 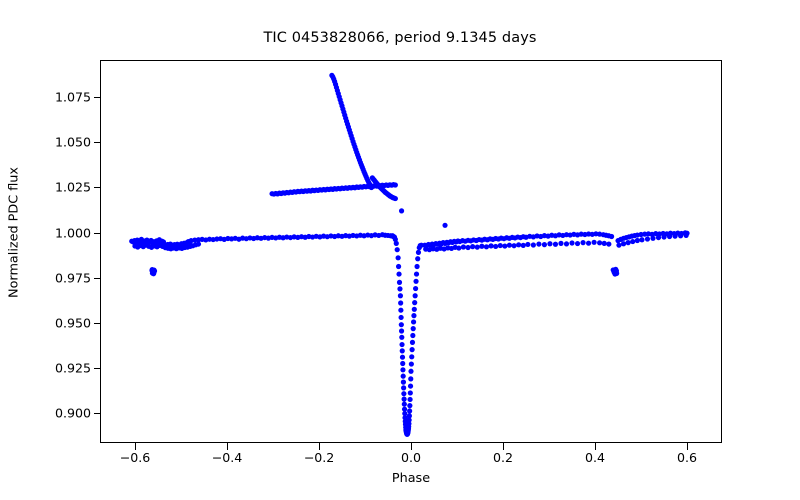 What do you see at coordinates (363, 137) in the screenshot?
I see `series-anomalous-decay-branch` at bounding box center [363, 137].